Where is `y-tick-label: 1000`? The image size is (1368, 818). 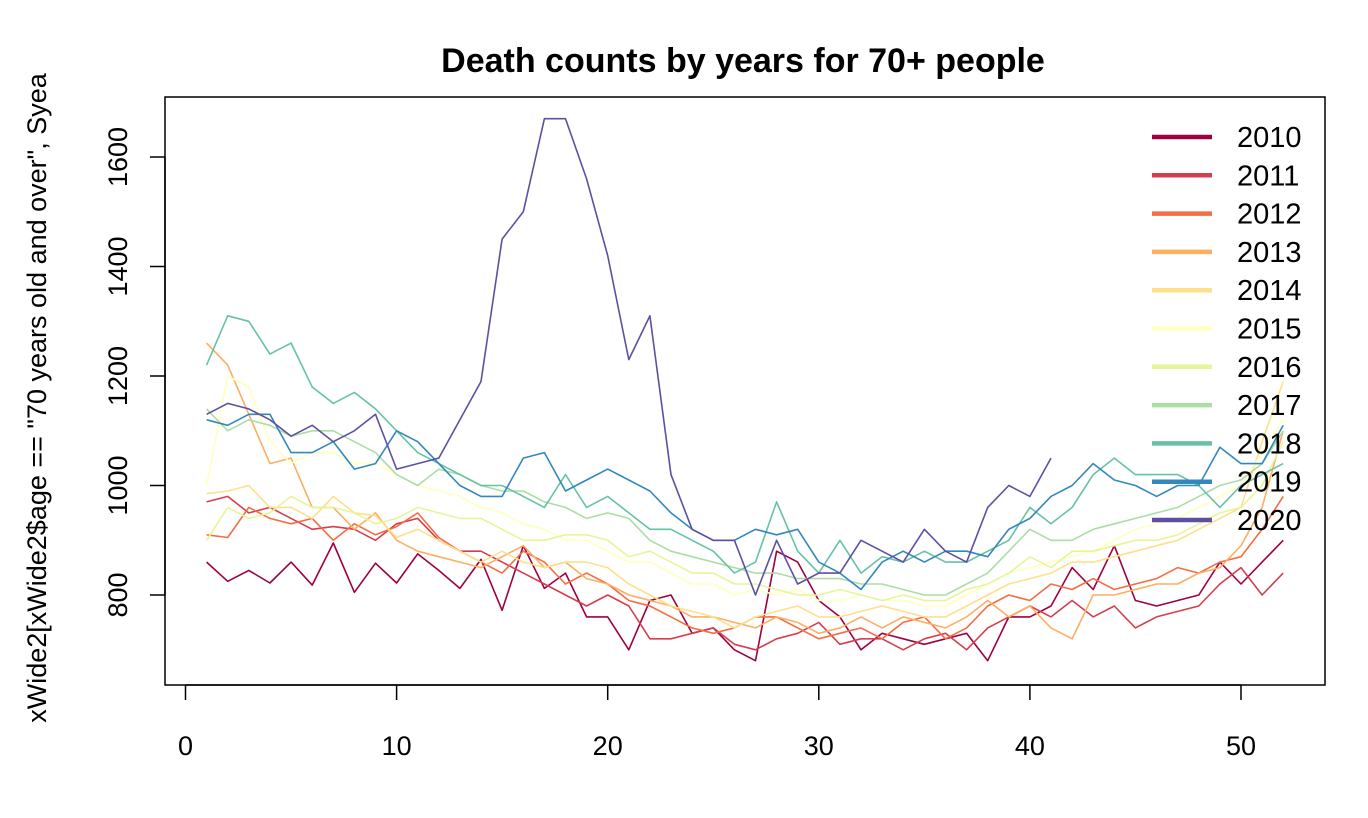 y-tick-label: 1000 is located at coordinates (118, 485).